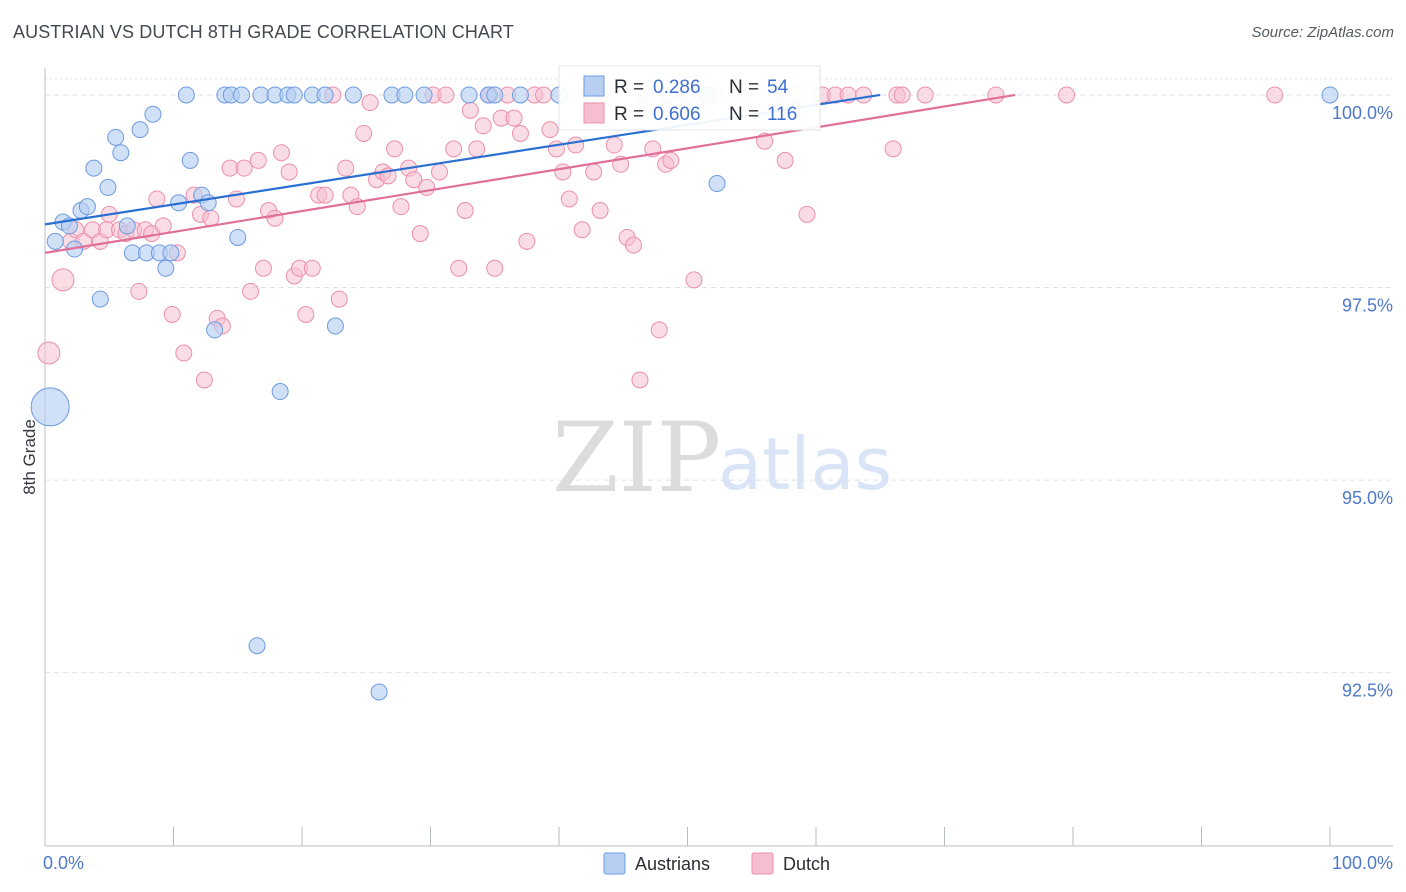  Describe the element at coordinates (744, 114) in the screenshot. I see `stats-n-label-dutch: N =` at that location.